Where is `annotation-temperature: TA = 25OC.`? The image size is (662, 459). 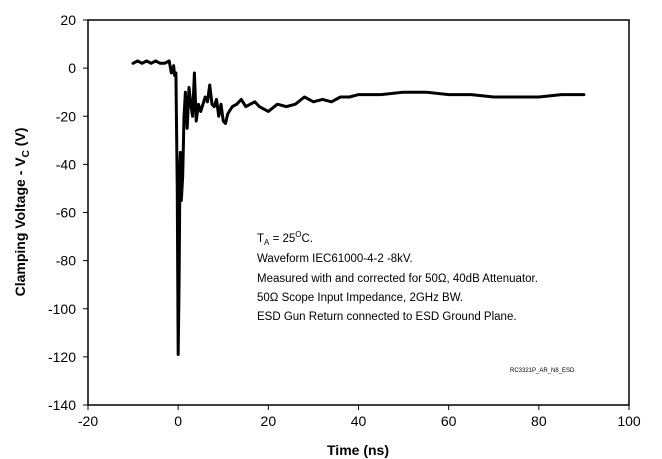
annotation-temperature: TA = 25OC. is located at coordinates (285, 238).